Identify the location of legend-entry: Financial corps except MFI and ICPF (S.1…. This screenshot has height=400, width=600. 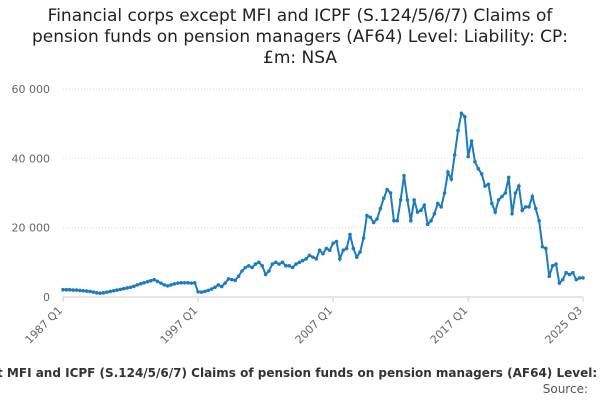
(300, 373).